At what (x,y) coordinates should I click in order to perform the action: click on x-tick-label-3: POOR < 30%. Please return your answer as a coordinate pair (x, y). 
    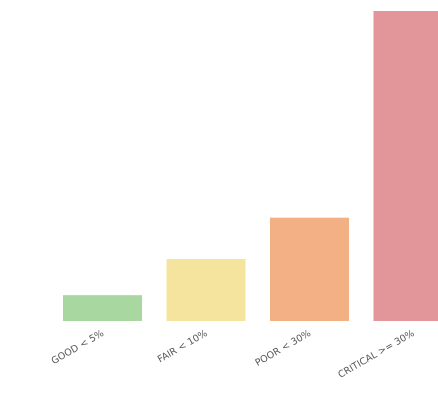
    Looking at the image, I should click on (283, 348).